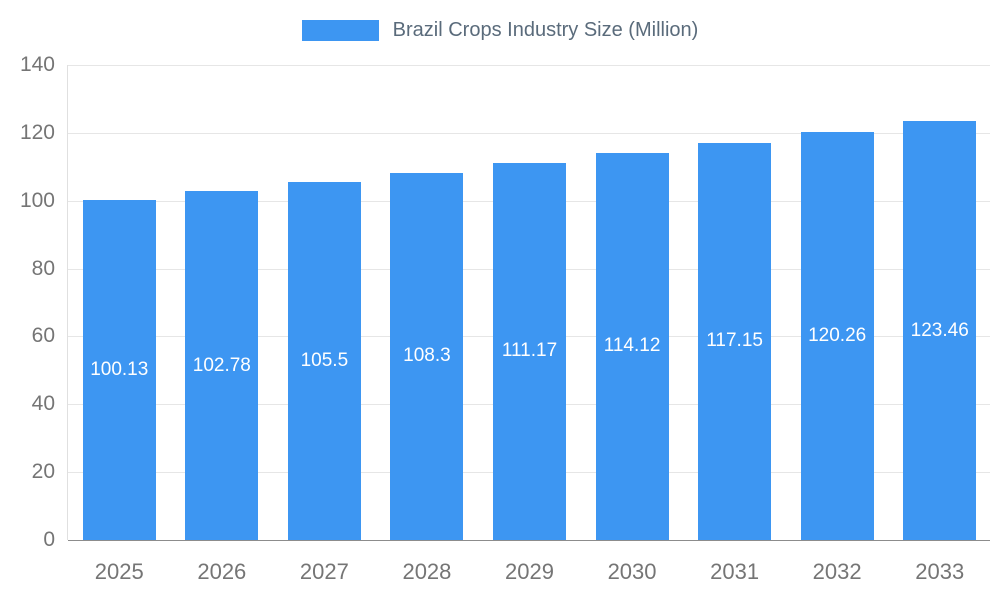 Image resolution: width=1000 pixels, height=600 pixels. Describe the element at coordinates (49, 539) in the screenshot. I see `y-axis-tick-label: 0` at that location.